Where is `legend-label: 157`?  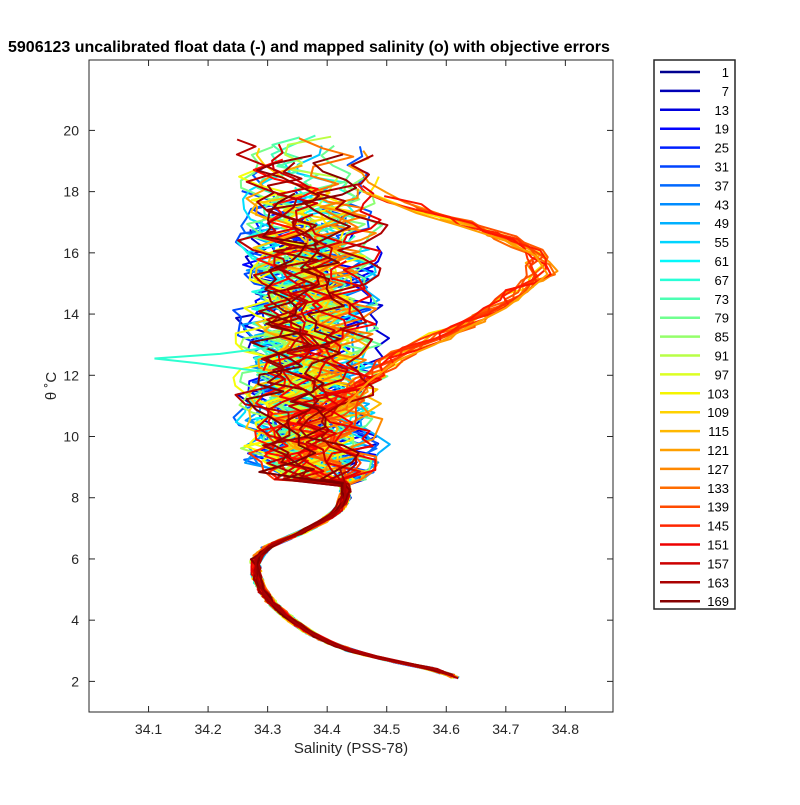 legend-label: 157 is located at coordinates (718, 563).